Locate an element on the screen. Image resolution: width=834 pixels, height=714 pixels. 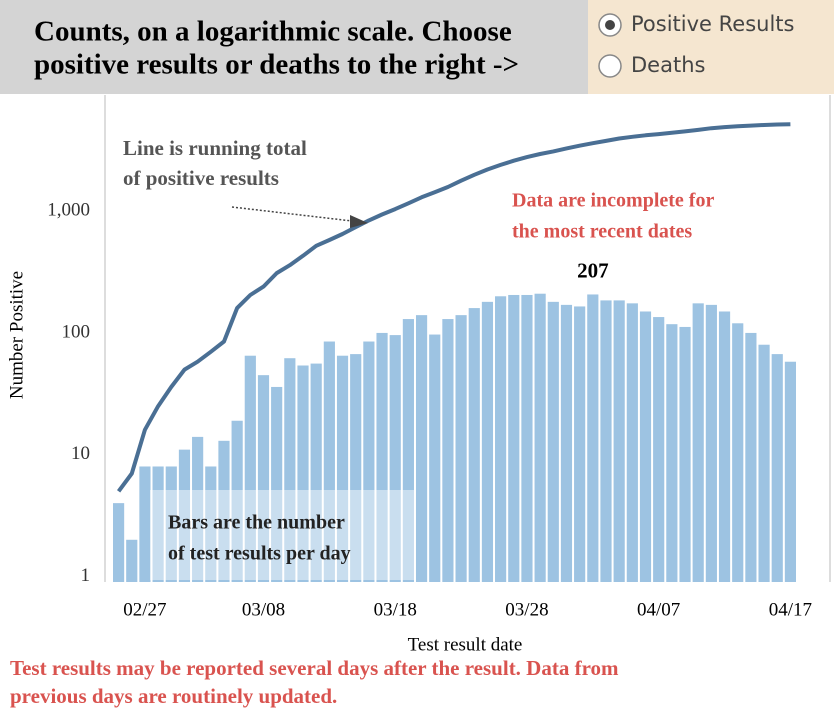
data-label: 207 is located at coordinates (593, 270).